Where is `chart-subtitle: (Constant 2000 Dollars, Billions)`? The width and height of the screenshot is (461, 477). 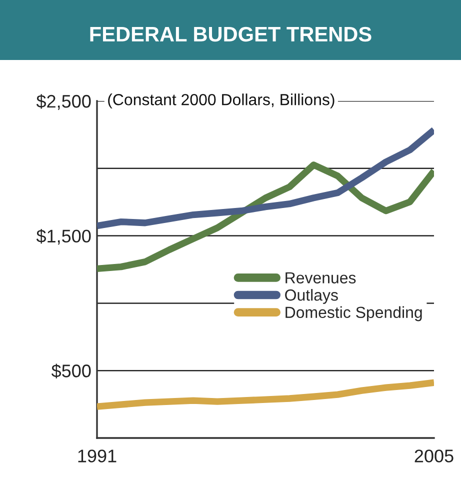
chart-subtitle: (Constant 2000 Dollars, Billions) is located at coordinates (221, 101).